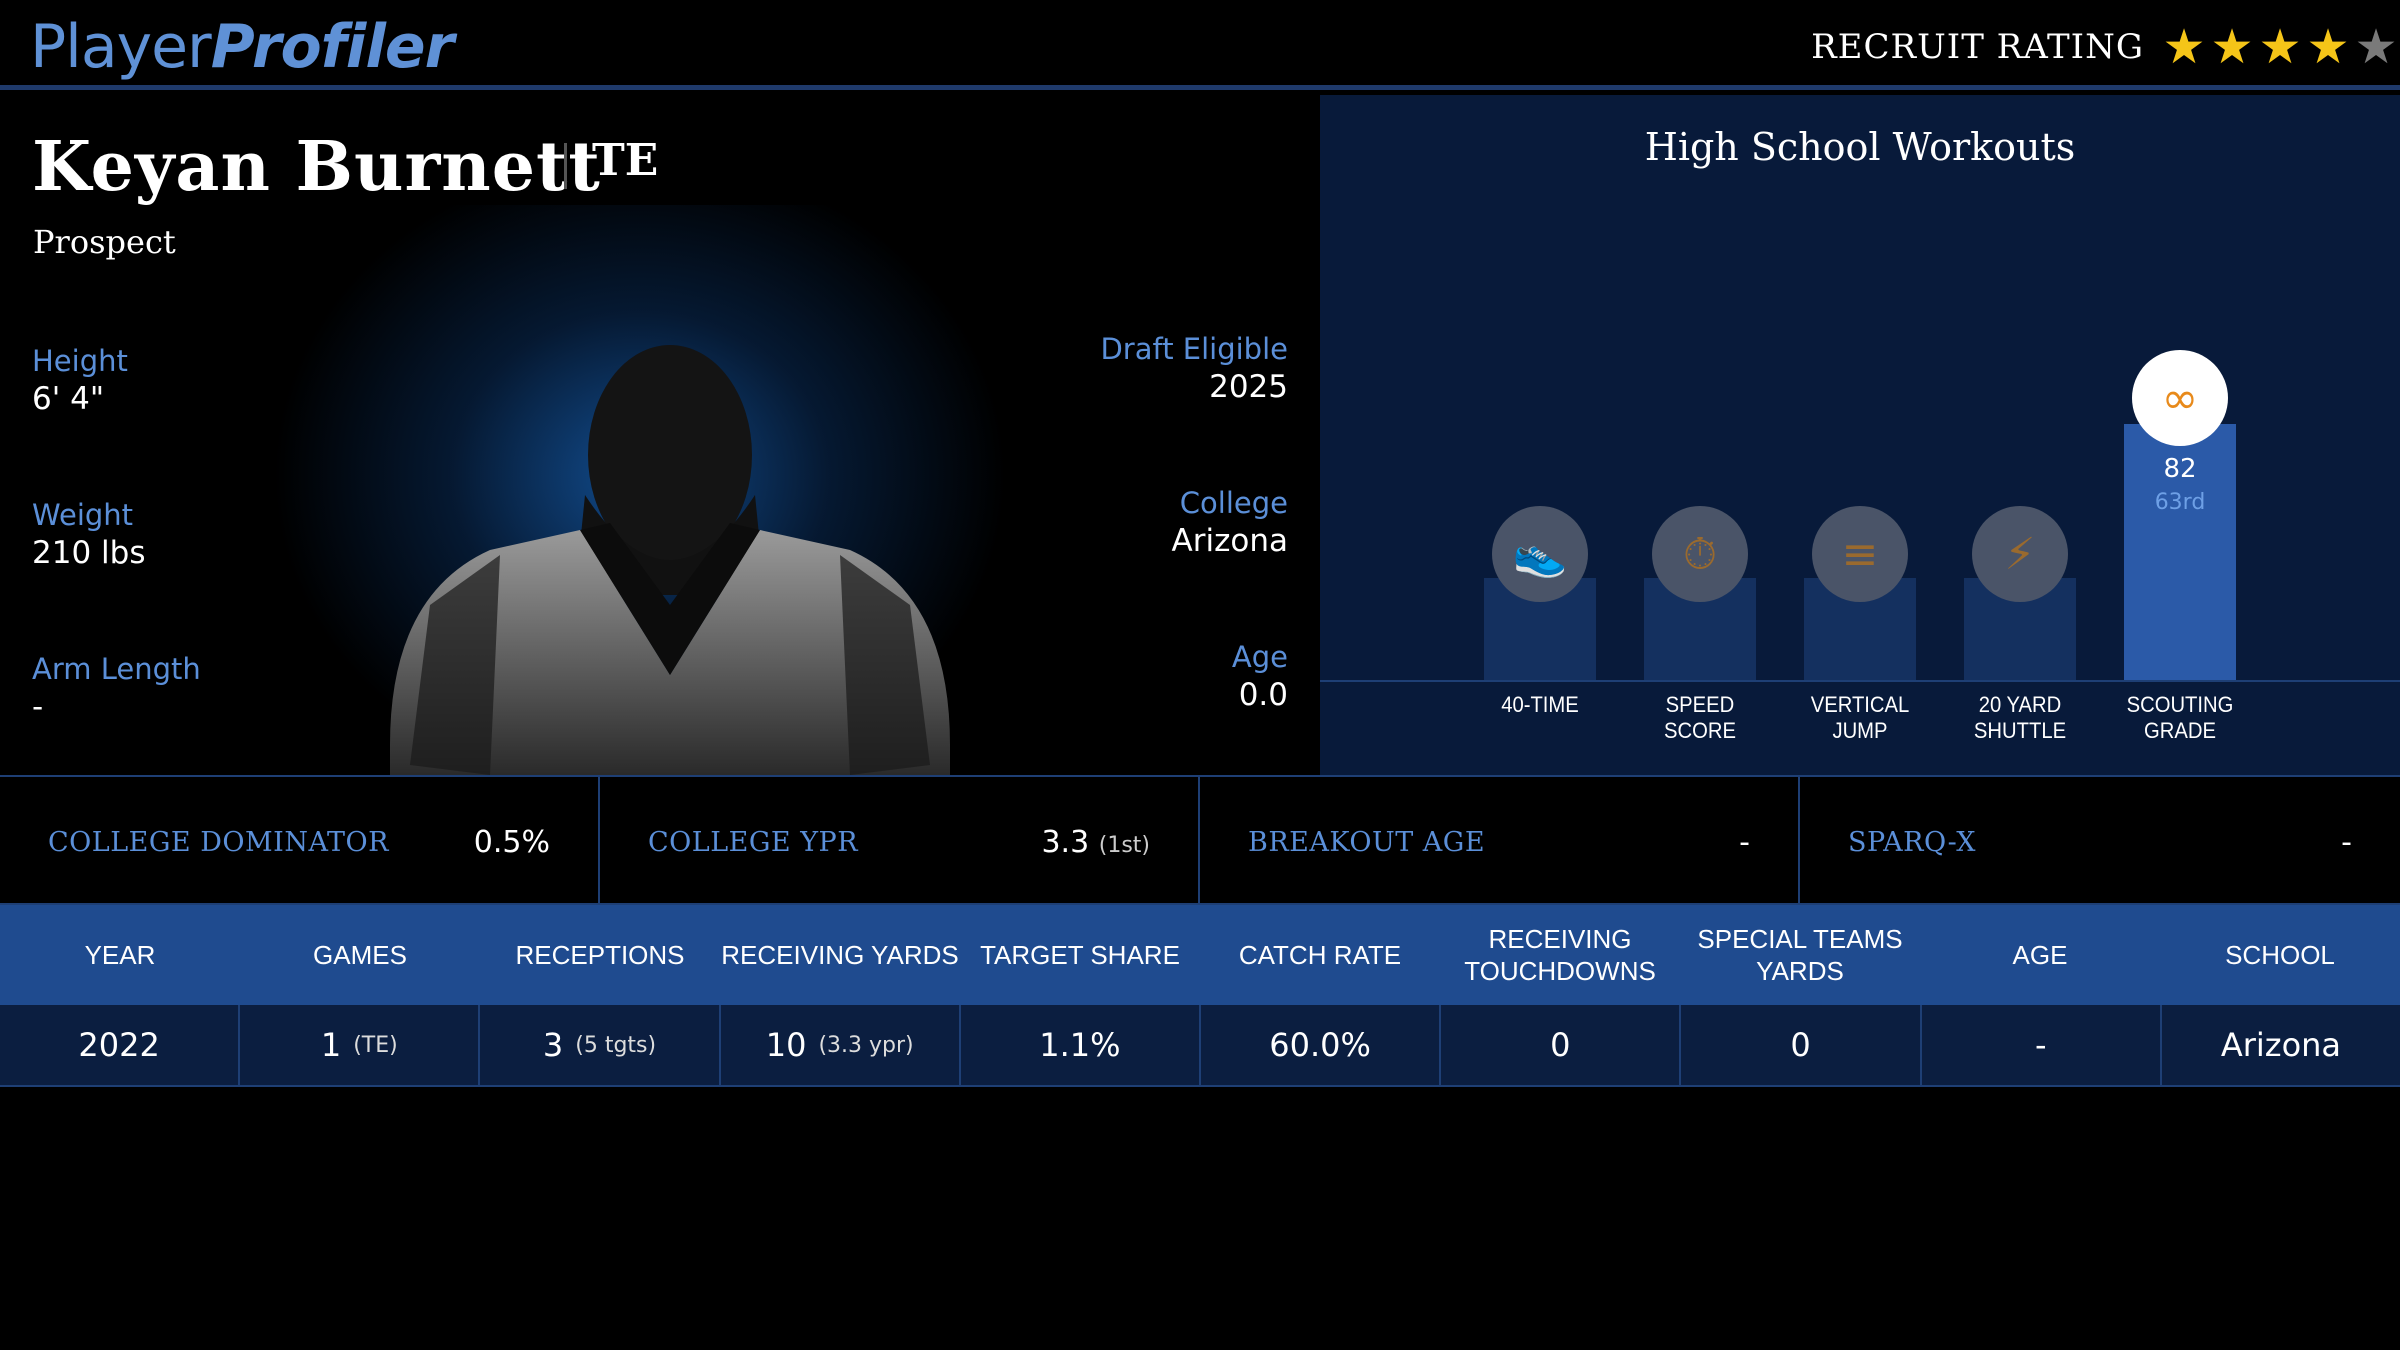 Image resolution: width=2400 pixels, height=1350 pixels. Describe the element at coordinates (1540, 704) in the screenshot. I see `workout-label: 40-TIME` at that location.